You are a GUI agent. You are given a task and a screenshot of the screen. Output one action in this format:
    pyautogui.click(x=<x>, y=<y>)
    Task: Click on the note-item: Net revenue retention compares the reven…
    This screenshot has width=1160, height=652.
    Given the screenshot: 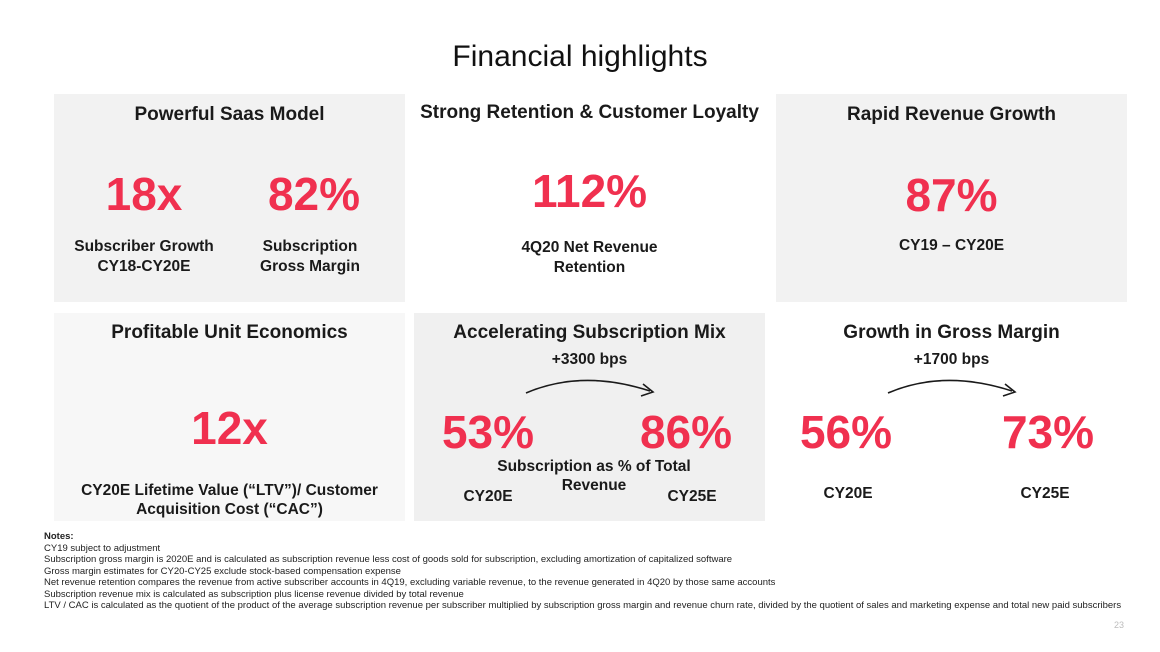 What is the action you would take?
    pyautogui.click(x=410, y=582)
    